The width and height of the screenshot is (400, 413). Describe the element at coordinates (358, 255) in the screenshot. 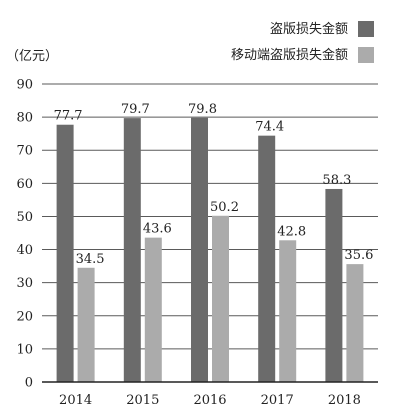

I see `data-label-series2-2018: 35.6` at that location.